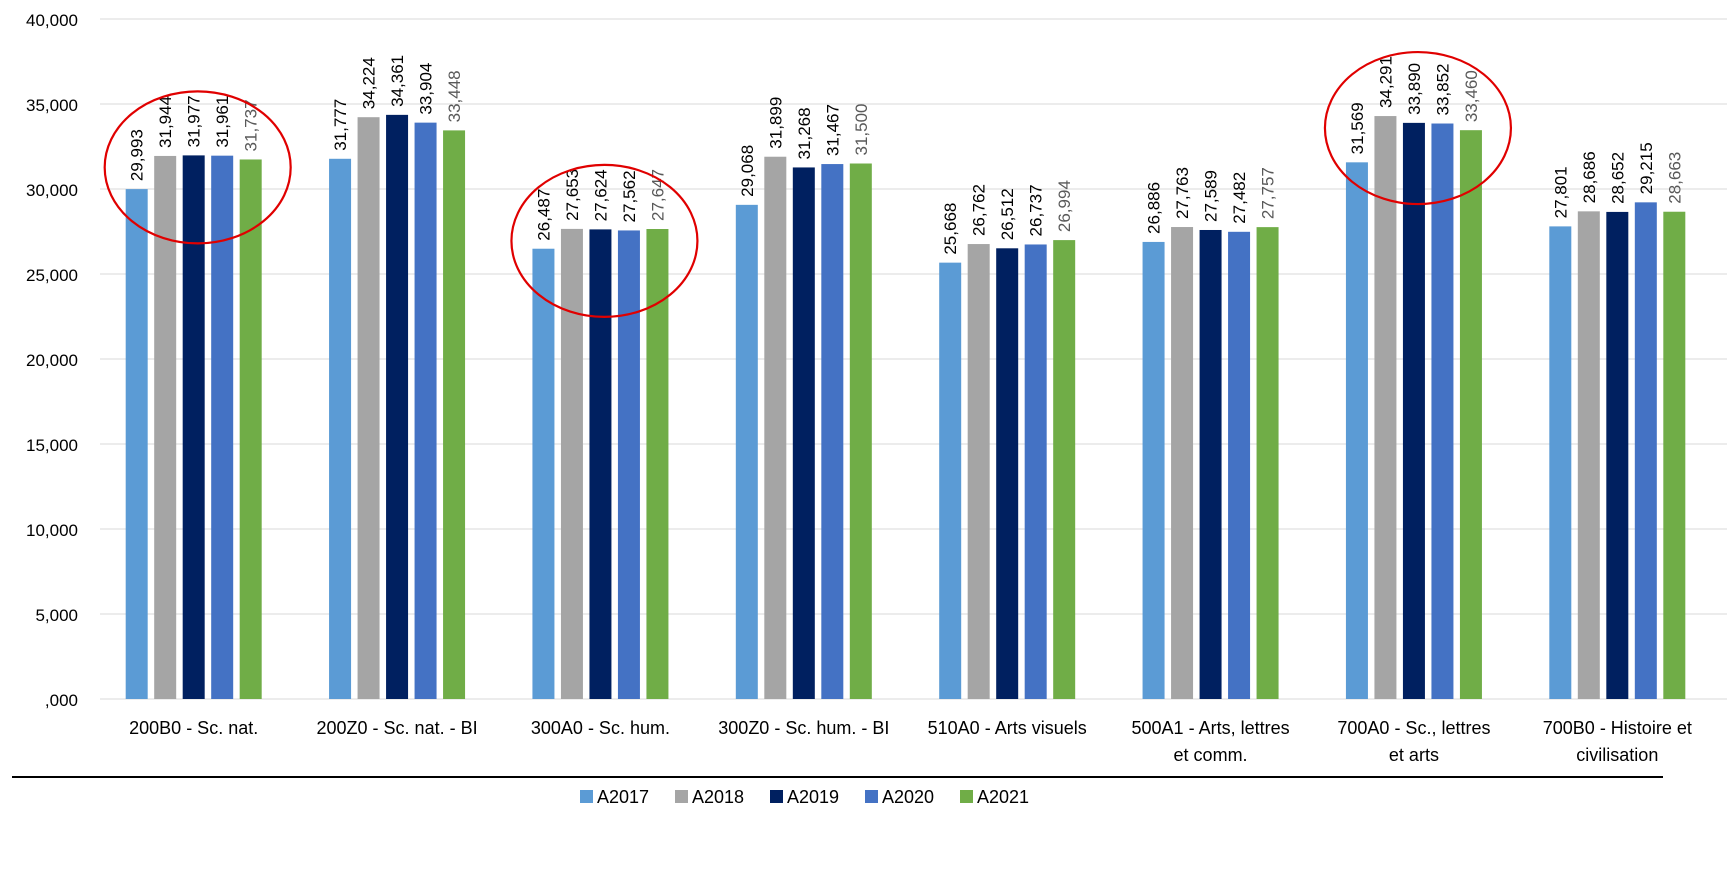 Image resolution: width=1727 pixels, height=887 pixels. Describe the element at coordinates (600, 728) in the screenshot. I see `x-tick-label: 300A0 - Sc. hum.` at that location.